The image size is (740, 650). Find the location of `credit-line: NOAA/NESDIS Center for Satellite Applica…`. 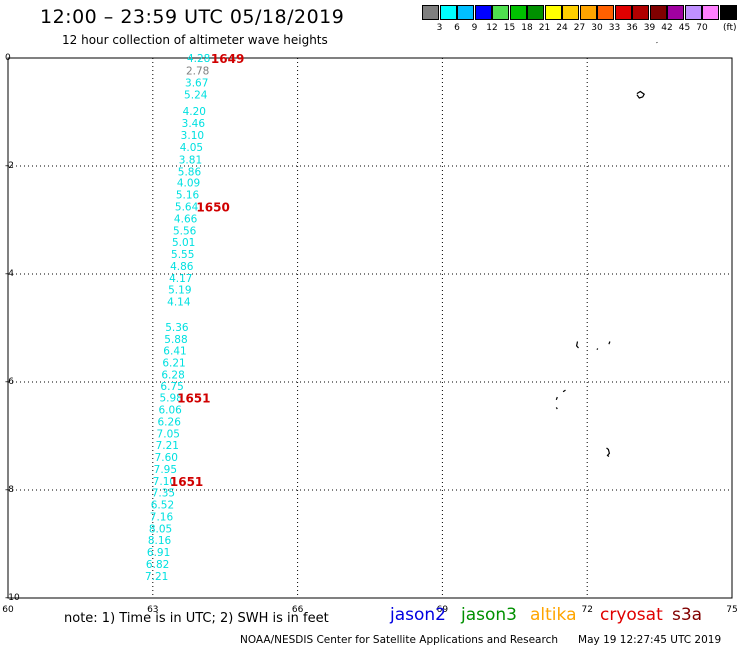

credit-line: NOAA/NESDIS Center for Satellite Applica… is located at coordinates (480, 640).